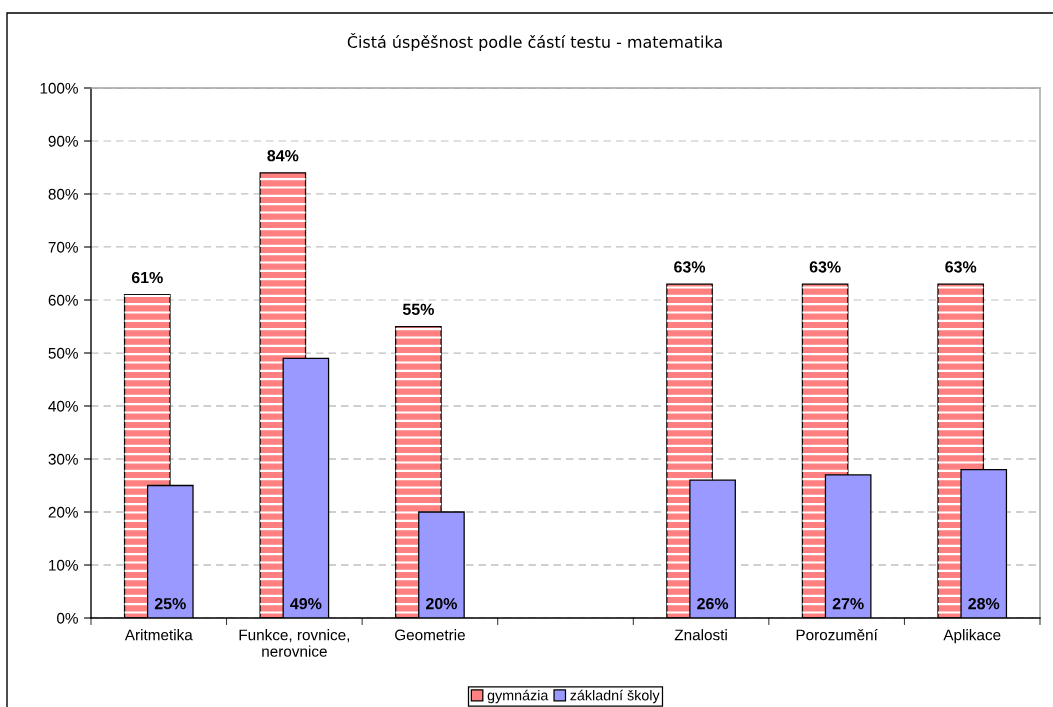 The width and height of the screenshot is (1053, 707). I want to click on x-tick-label: Geometrie, so click(430, 635).